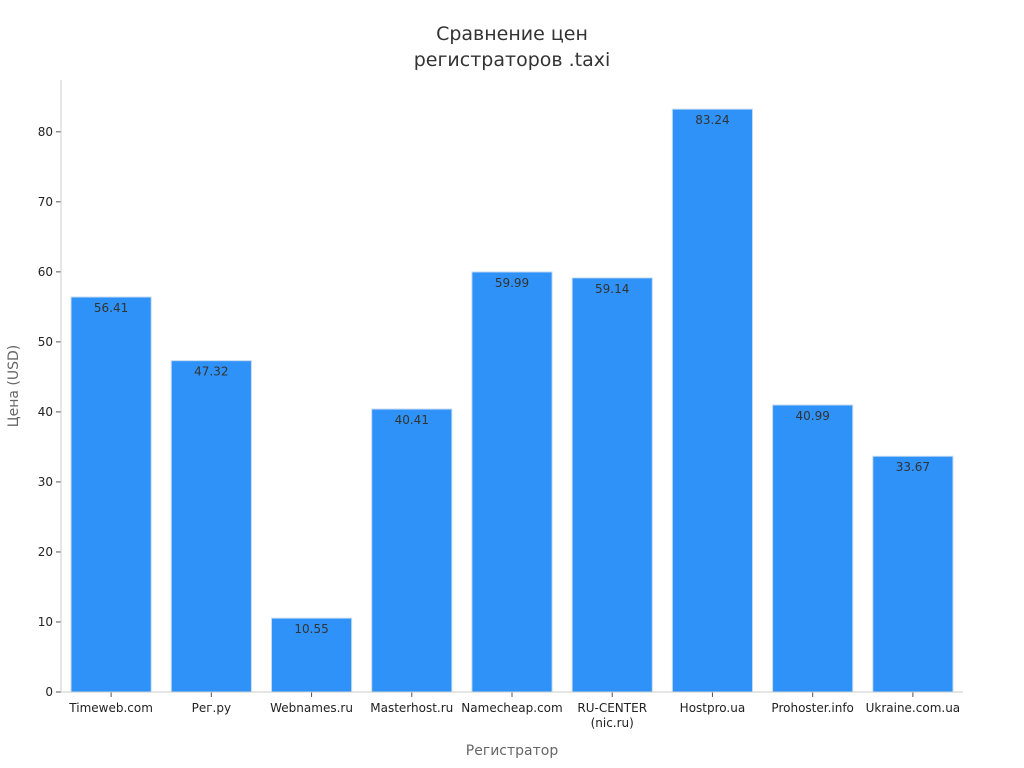 Image resolution: width=1024 pixels, height=768 pixels. I want to click on y-tick-label: 20, so click(45, 552).